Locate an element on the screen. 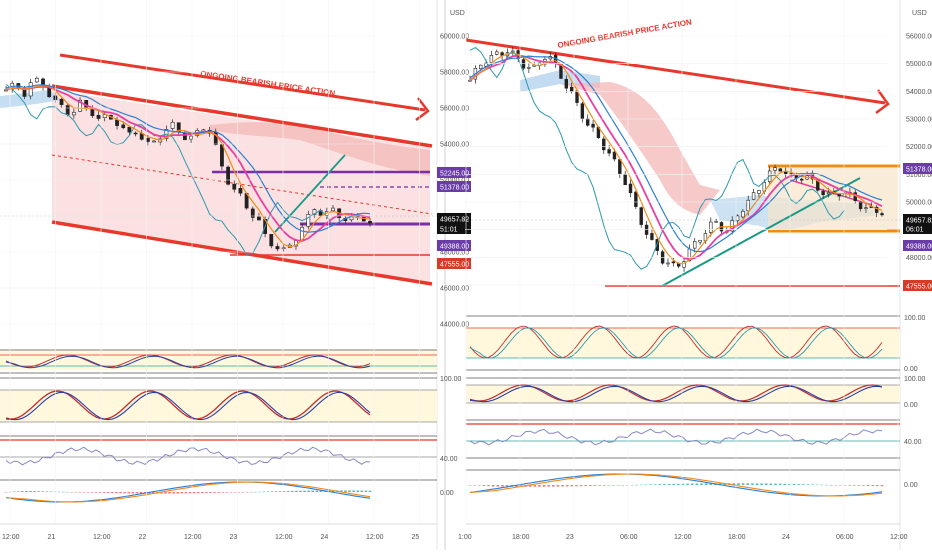 The image size is (932, 555). left-time-tick: 23 is located at coordinates (234, 537).